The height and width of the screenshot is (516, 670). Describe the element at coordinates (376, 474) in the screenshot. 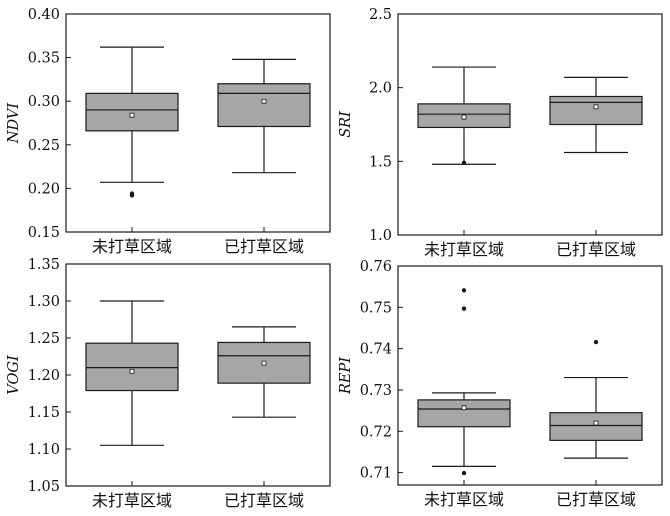

I see `y-tick-label: 0.71` at that location.